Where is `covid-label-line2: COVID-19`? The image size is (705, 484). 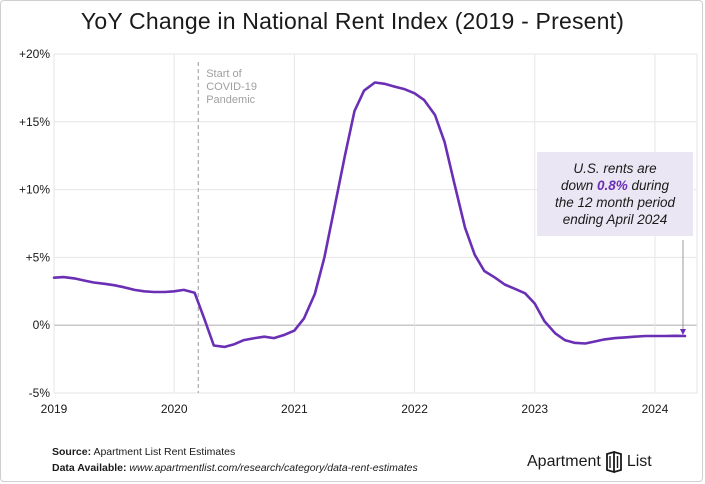 covid-label-line2: COVID-19 is located at coordinates (231, 87).